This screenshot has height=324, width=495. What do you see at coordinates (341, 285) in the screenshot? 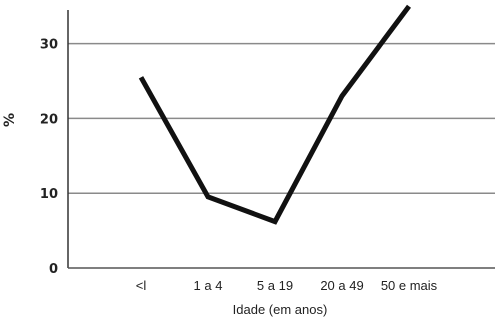
I see `x-tick-label: 20 a 49` at bounding box center [341, 285].